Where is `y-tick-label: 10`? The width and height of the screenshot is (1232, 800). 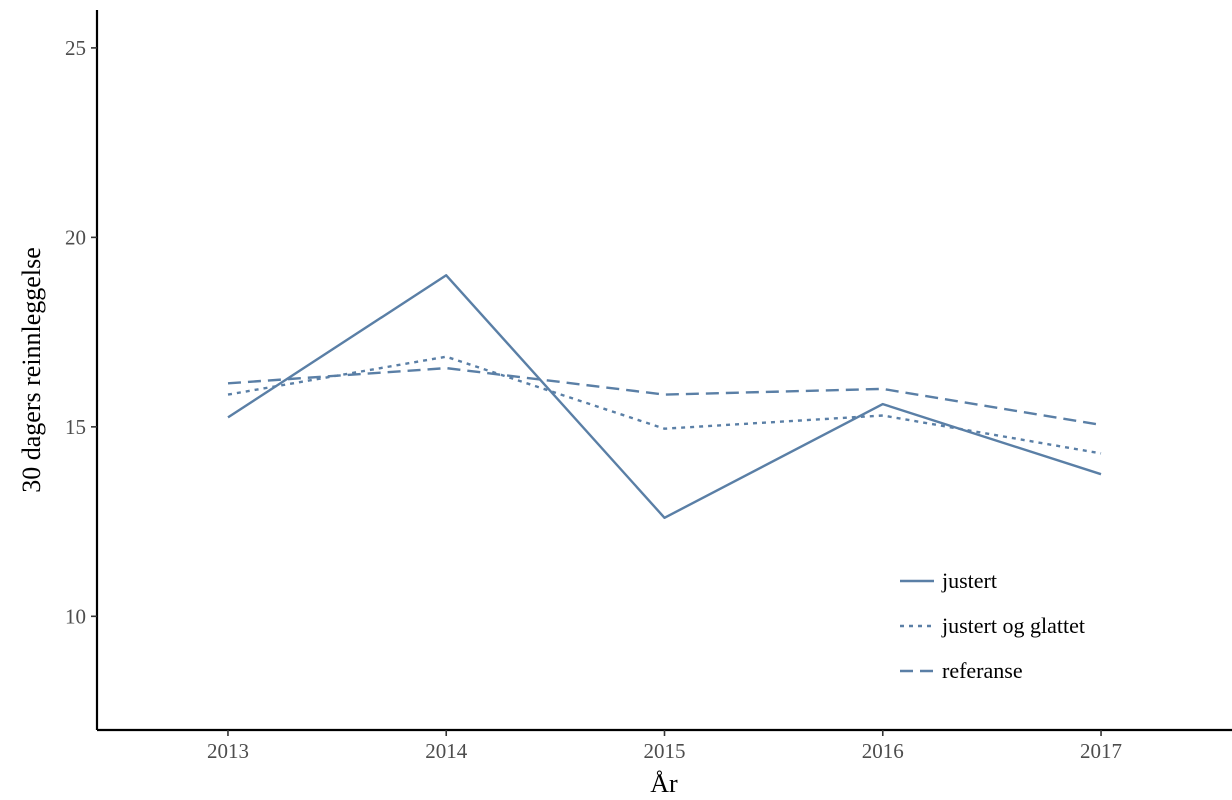 y-tick-label: 10 is located at coordinates (75, 616).